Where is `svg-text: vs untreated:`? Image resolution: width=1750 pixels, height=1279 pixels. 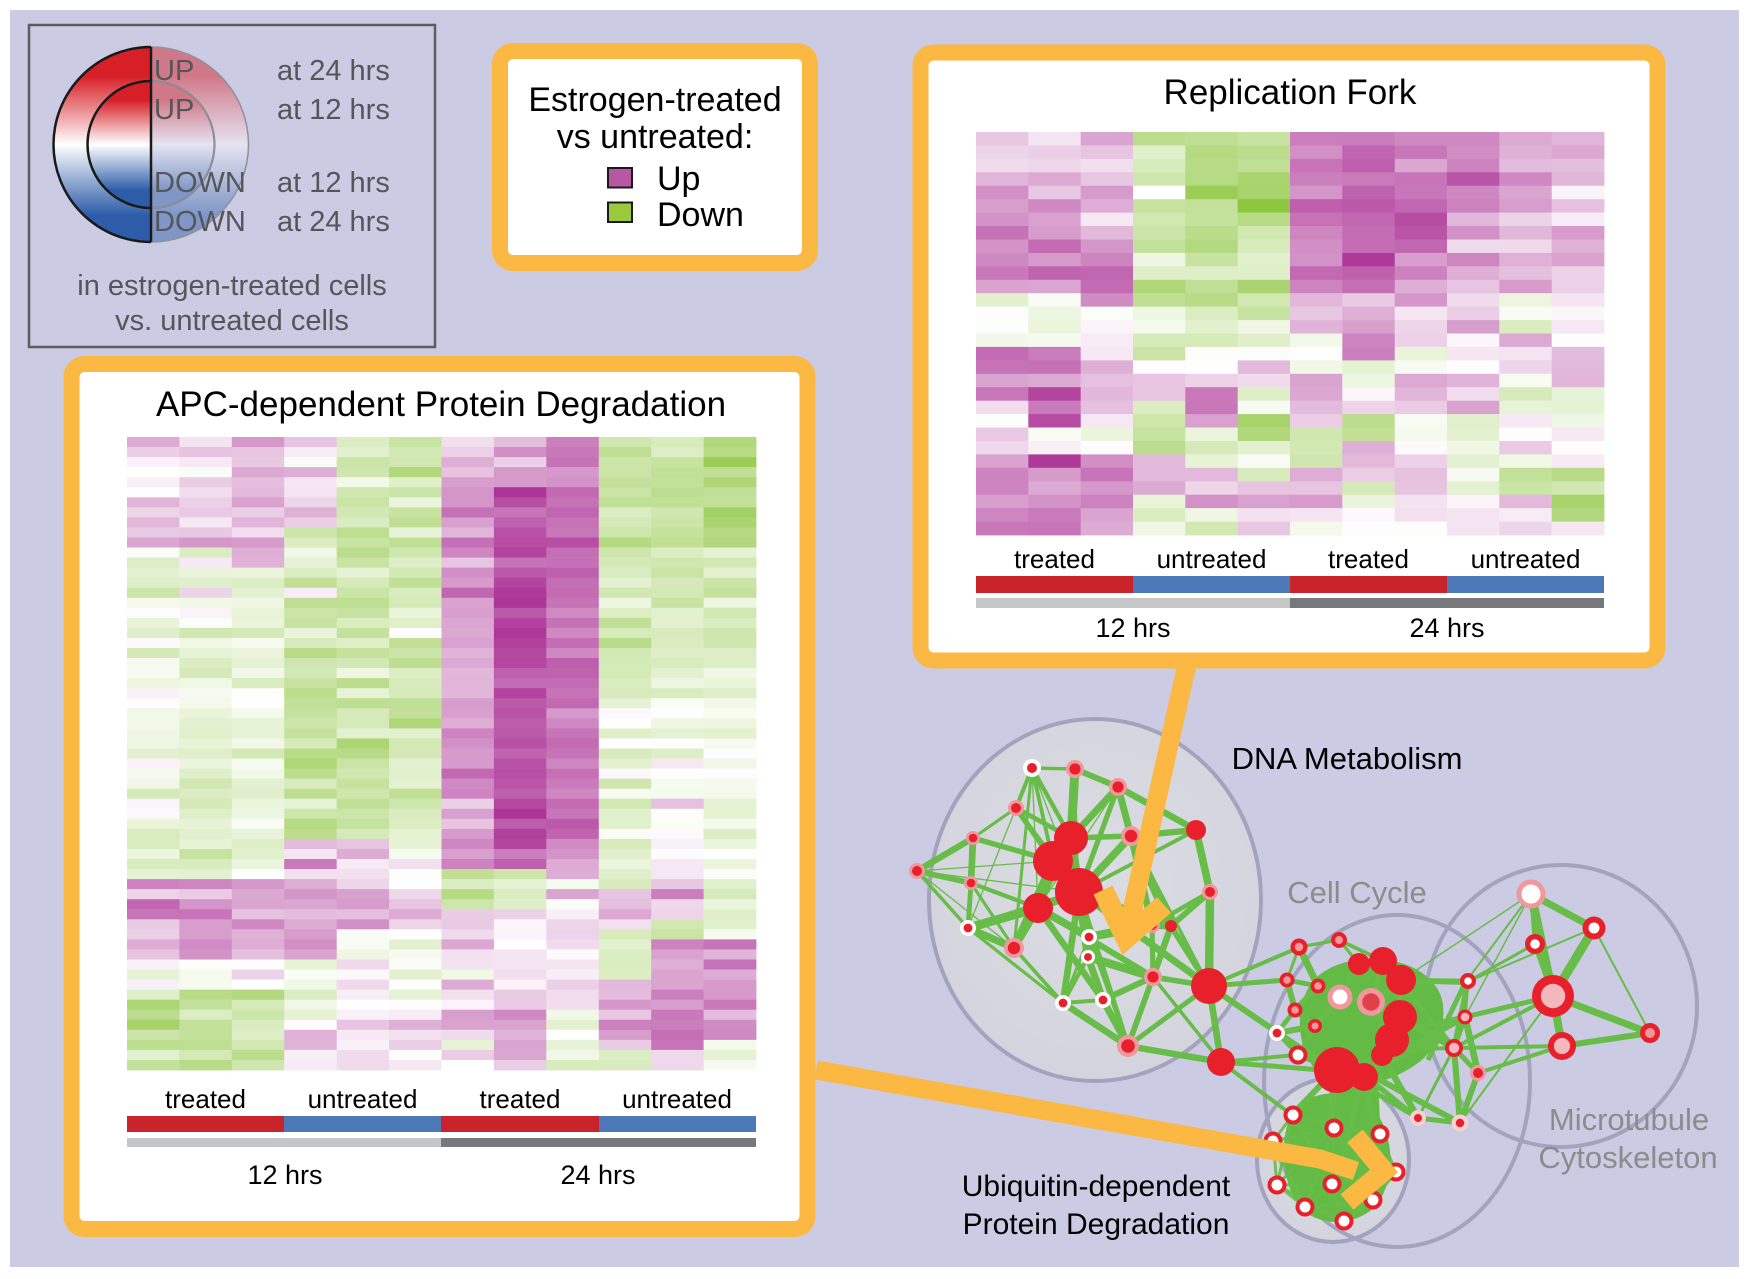
svg-text: vs untreated: is located at coordinates (655, 137).